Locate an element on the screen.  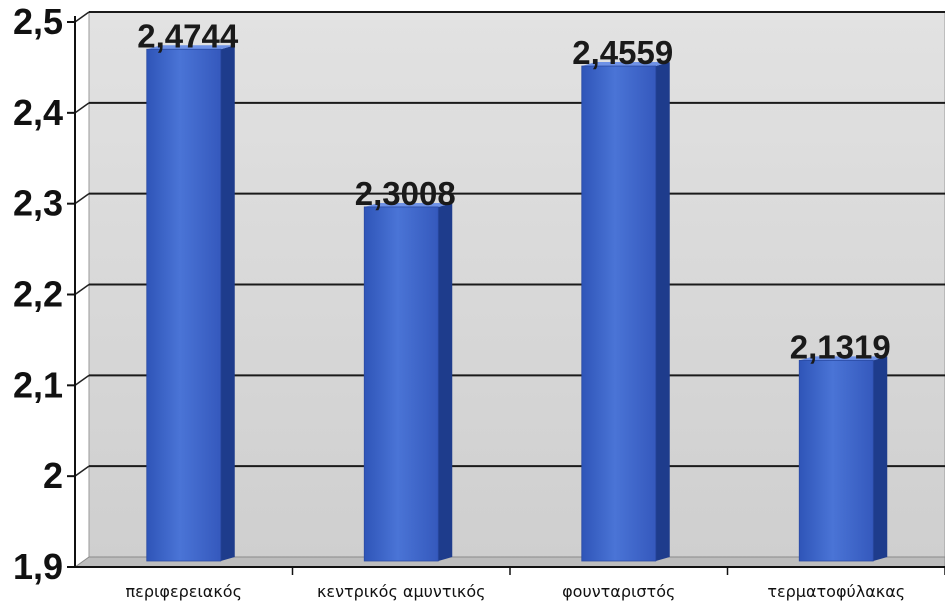
data-label: 2,1319 is located at coordinates (840, 346).